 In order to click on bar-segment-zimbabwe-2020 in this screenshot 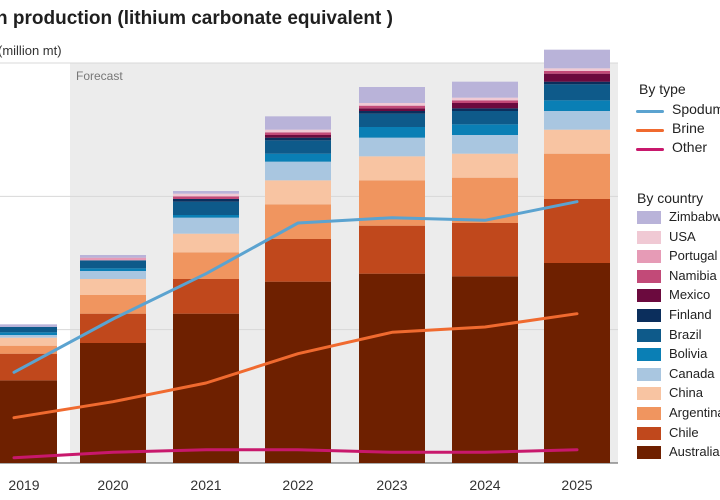, I will do `click(113, 256)`.